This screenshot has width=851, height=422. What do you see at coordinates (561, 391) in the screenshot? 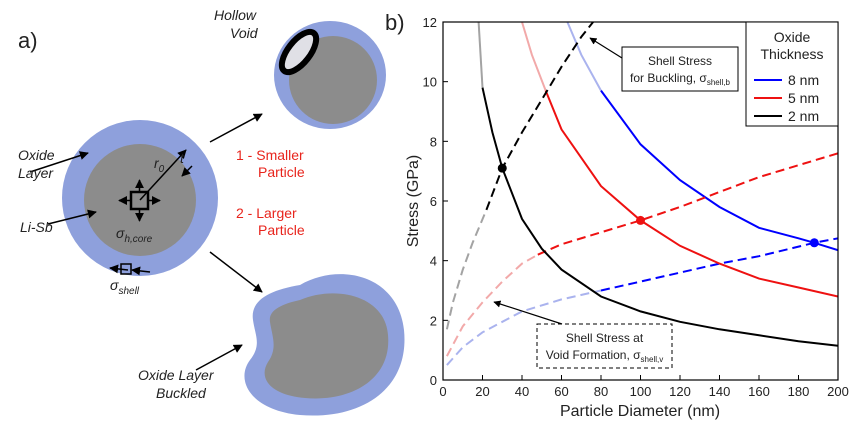
I see `x-tick-label: 60` at bounding box center [561, 391].